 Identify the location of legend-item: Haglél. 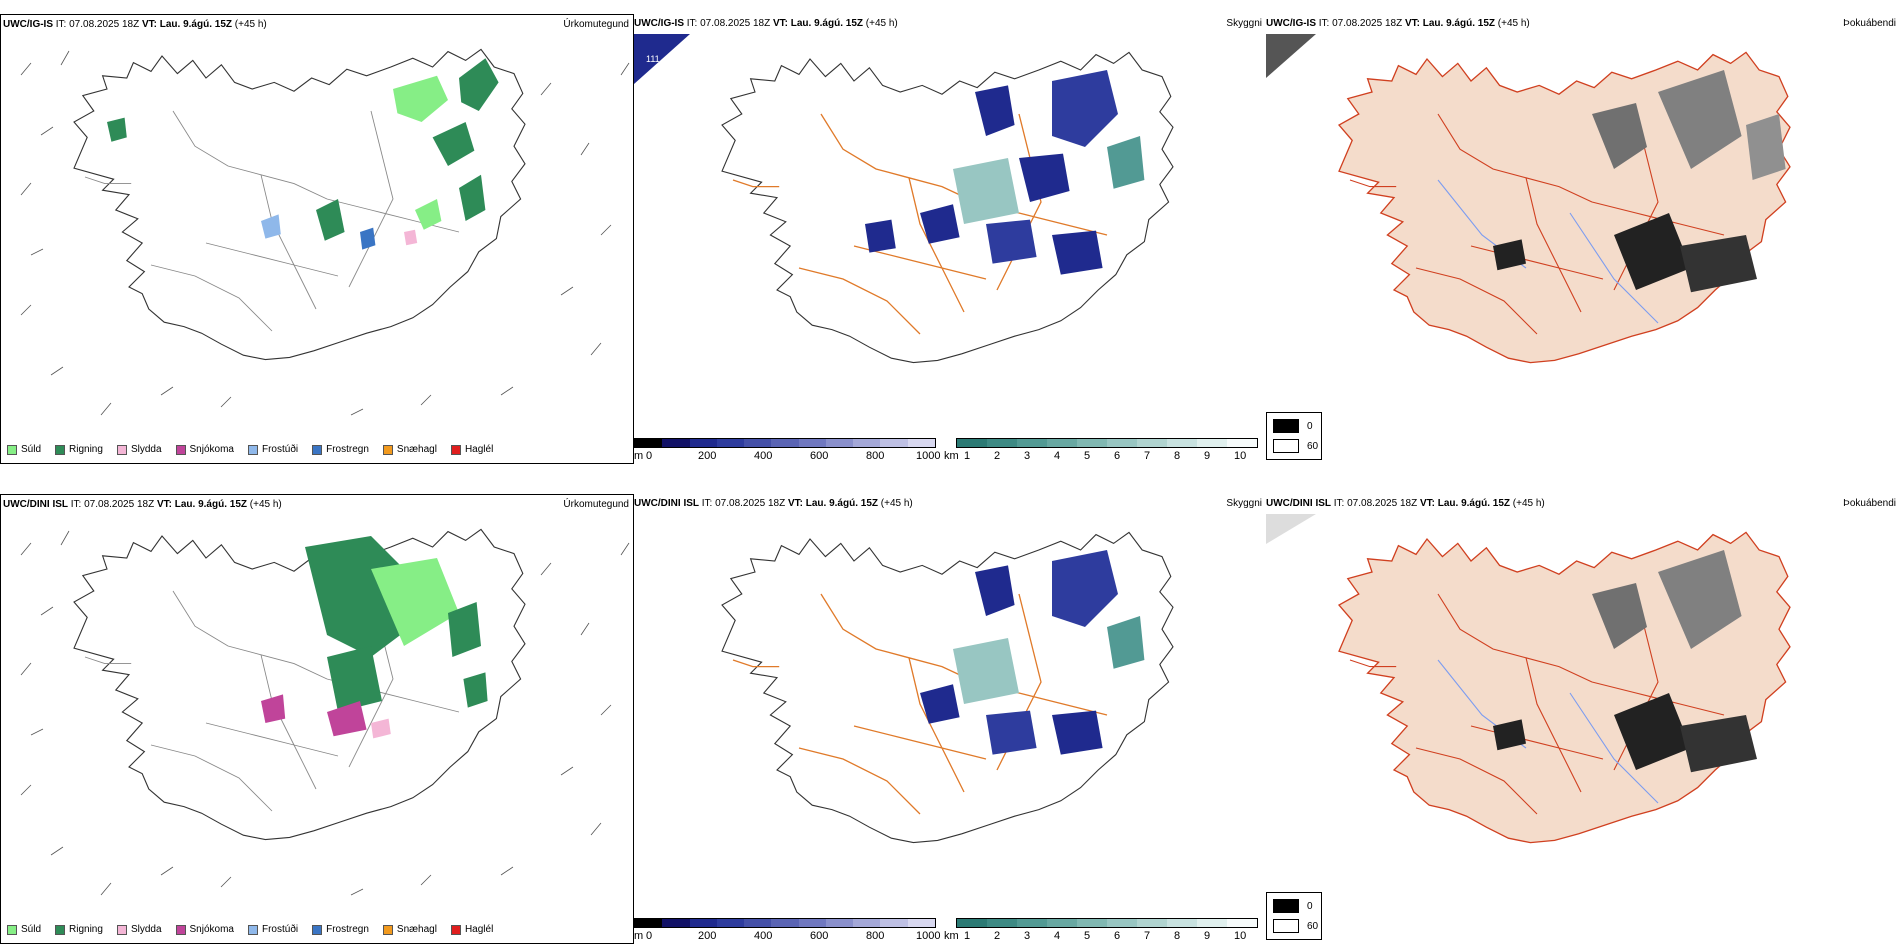
(471, 449).